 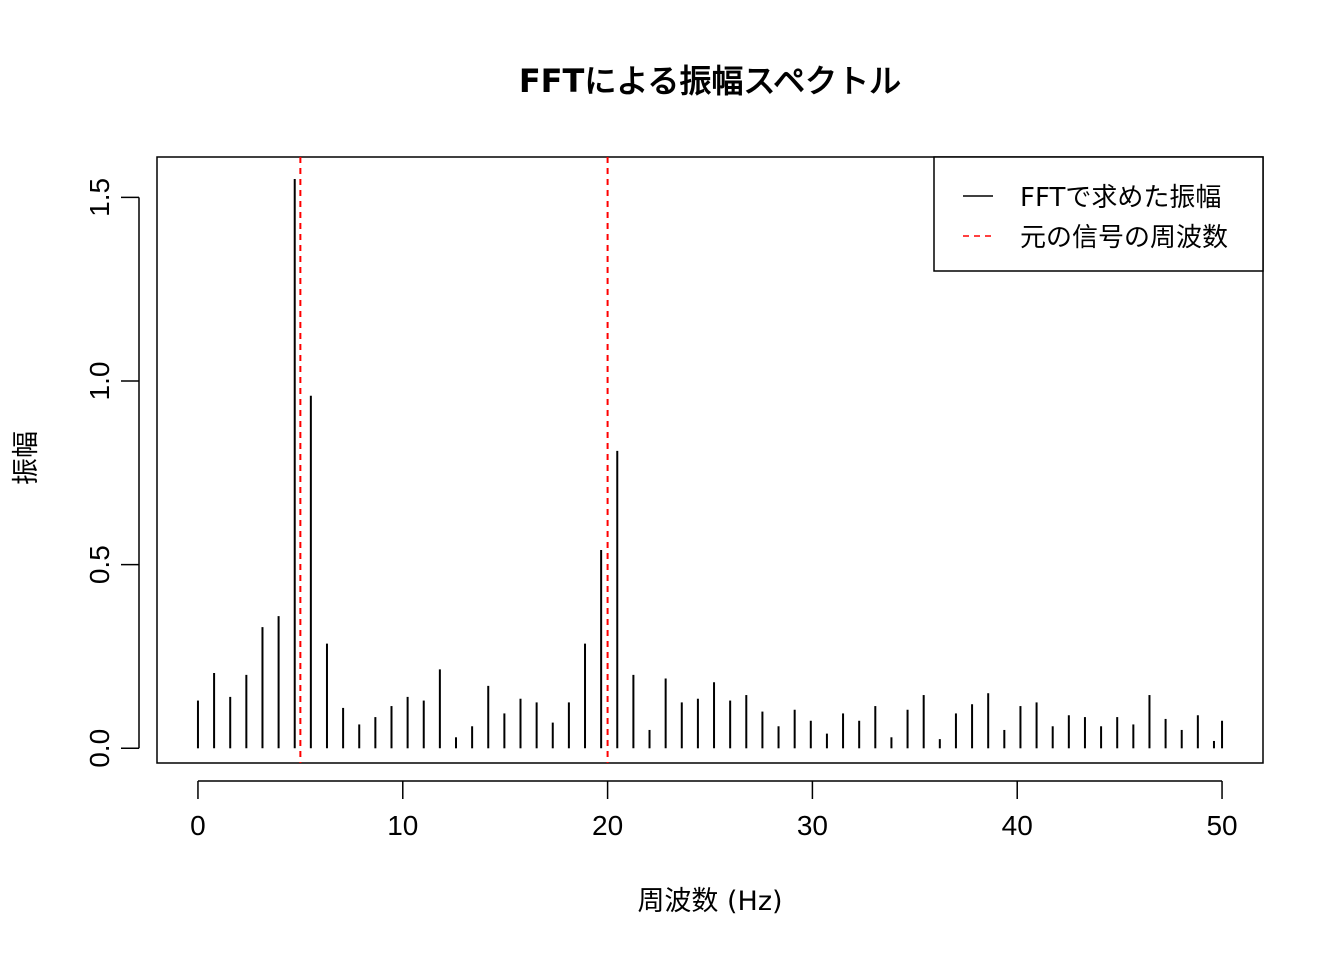 What do you see at coordinates (112, 473) in the screenshot?
I see `y-axis: 0.0 0.5 1.0 1.5` at bounding box center [112, 473].